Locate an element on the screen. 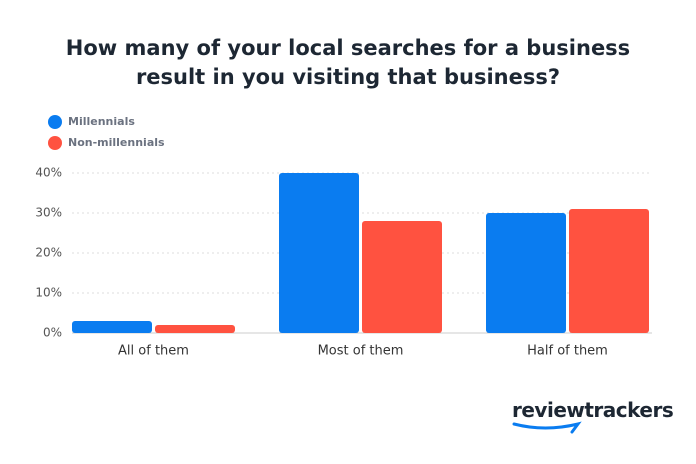 The image size is (696, 464). y-tick-label: 10% is located at coordinates (48, 293).